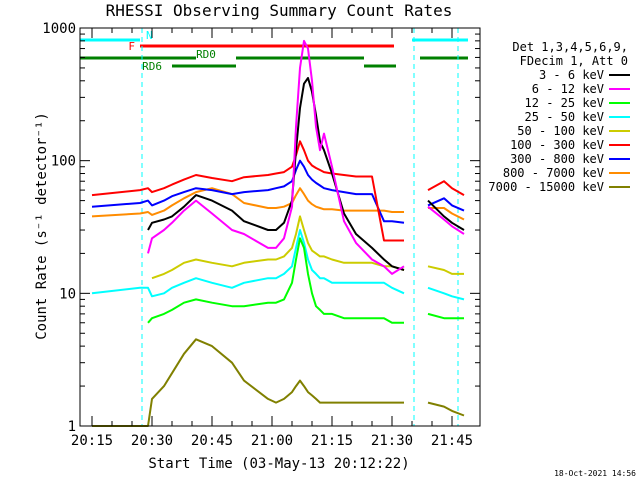 The image size is (640, 480). What do you see at coordinates (59, 29) in the screenshot?
I see `y-tick-label: 1000` at bounding box center [59, 29].